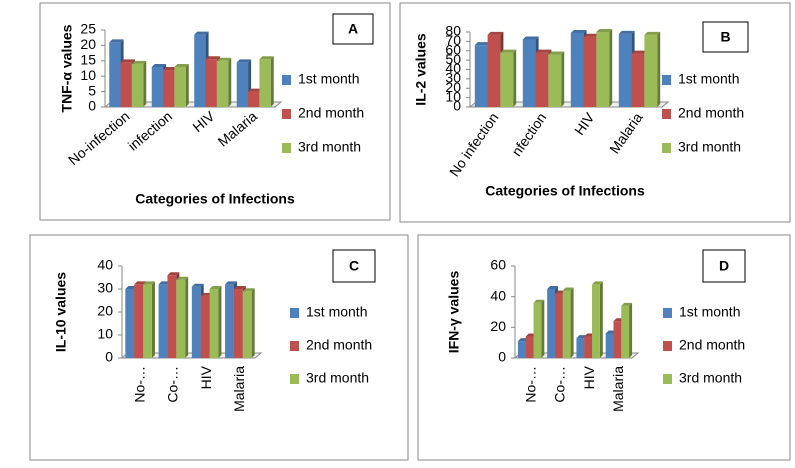 The image size is (795, 468). I want to click on y-tick-label: 50, so click(453, 59).